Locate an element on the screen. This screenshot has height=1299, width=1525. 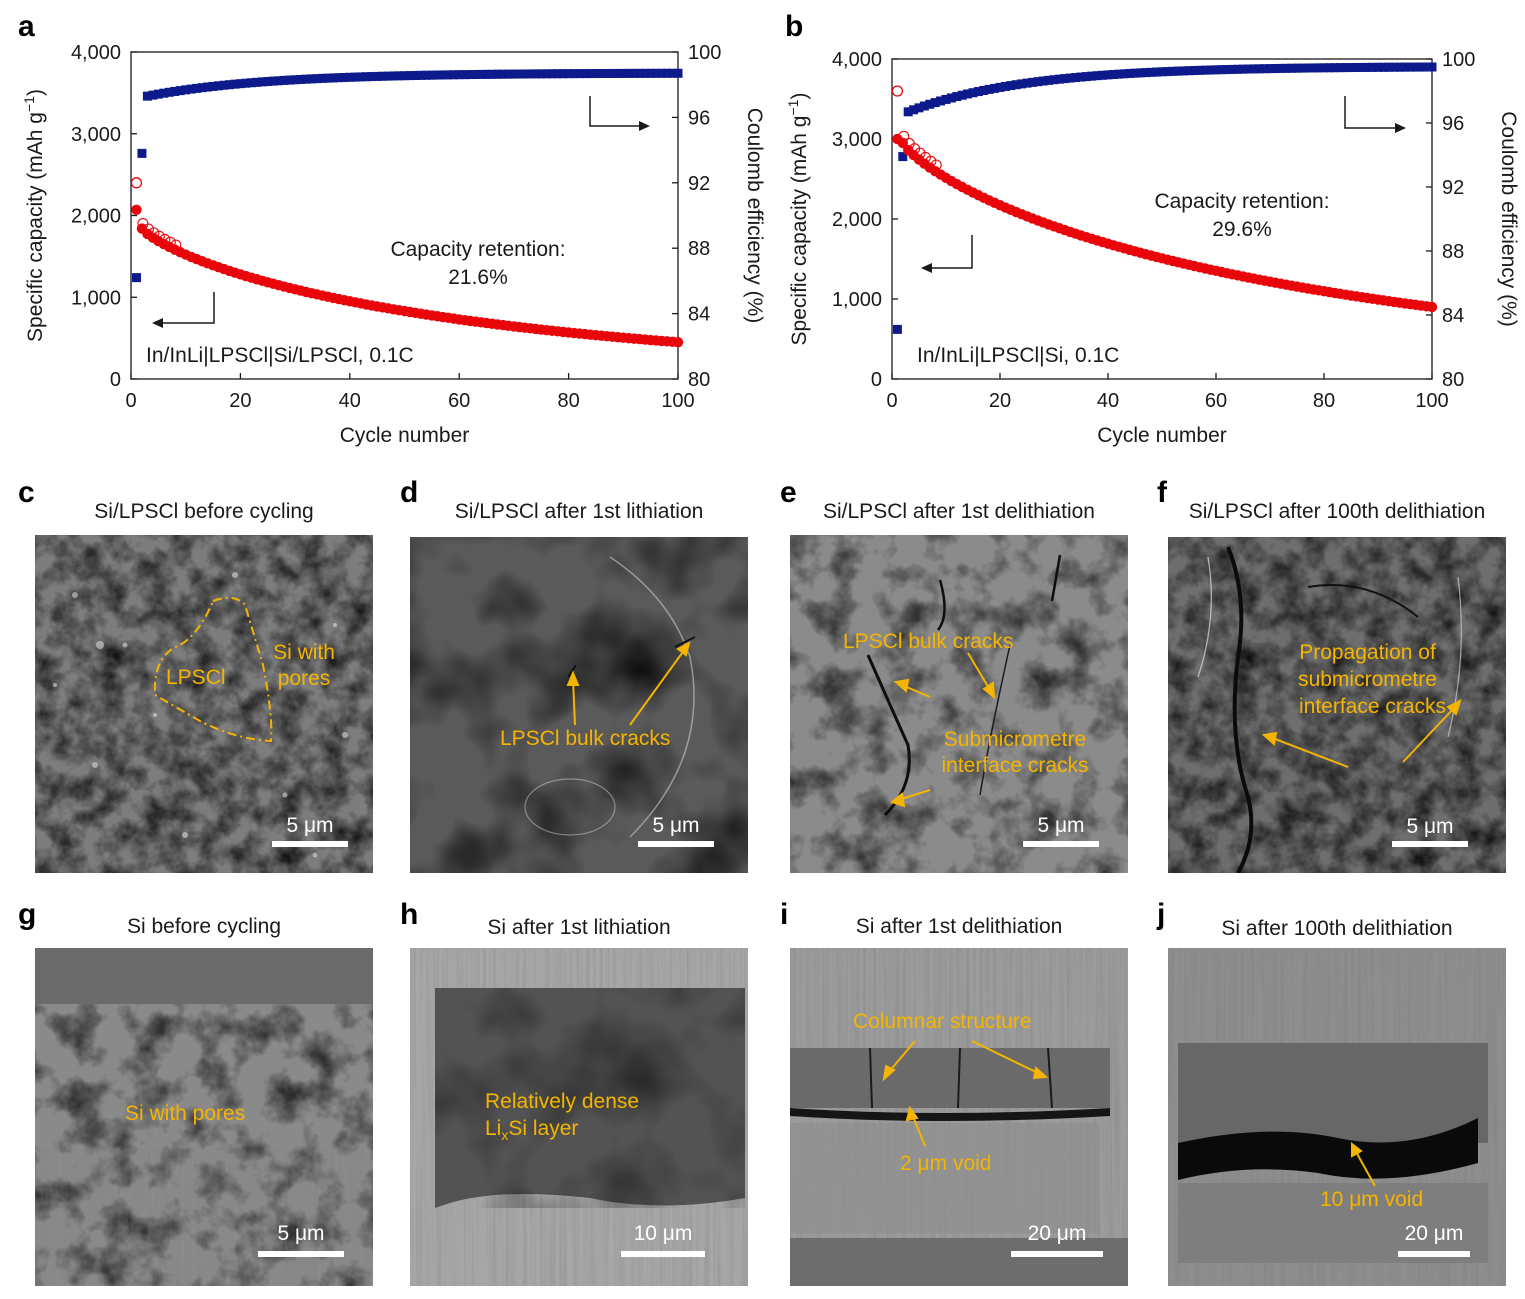
left-axis-arrow-b is located at coordinates (951, 252).